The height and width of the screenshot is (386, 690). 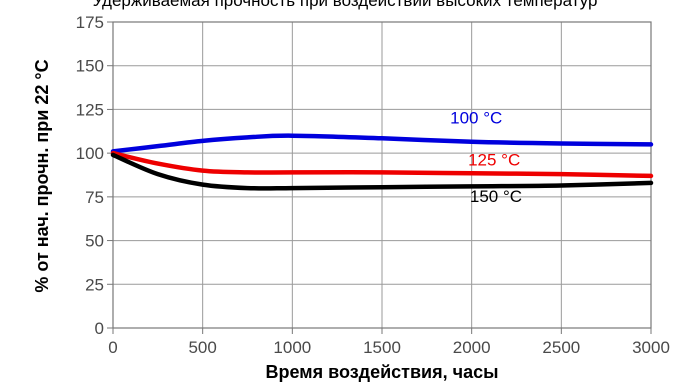 I want to click on series-lines, so click(x=382, y=162).